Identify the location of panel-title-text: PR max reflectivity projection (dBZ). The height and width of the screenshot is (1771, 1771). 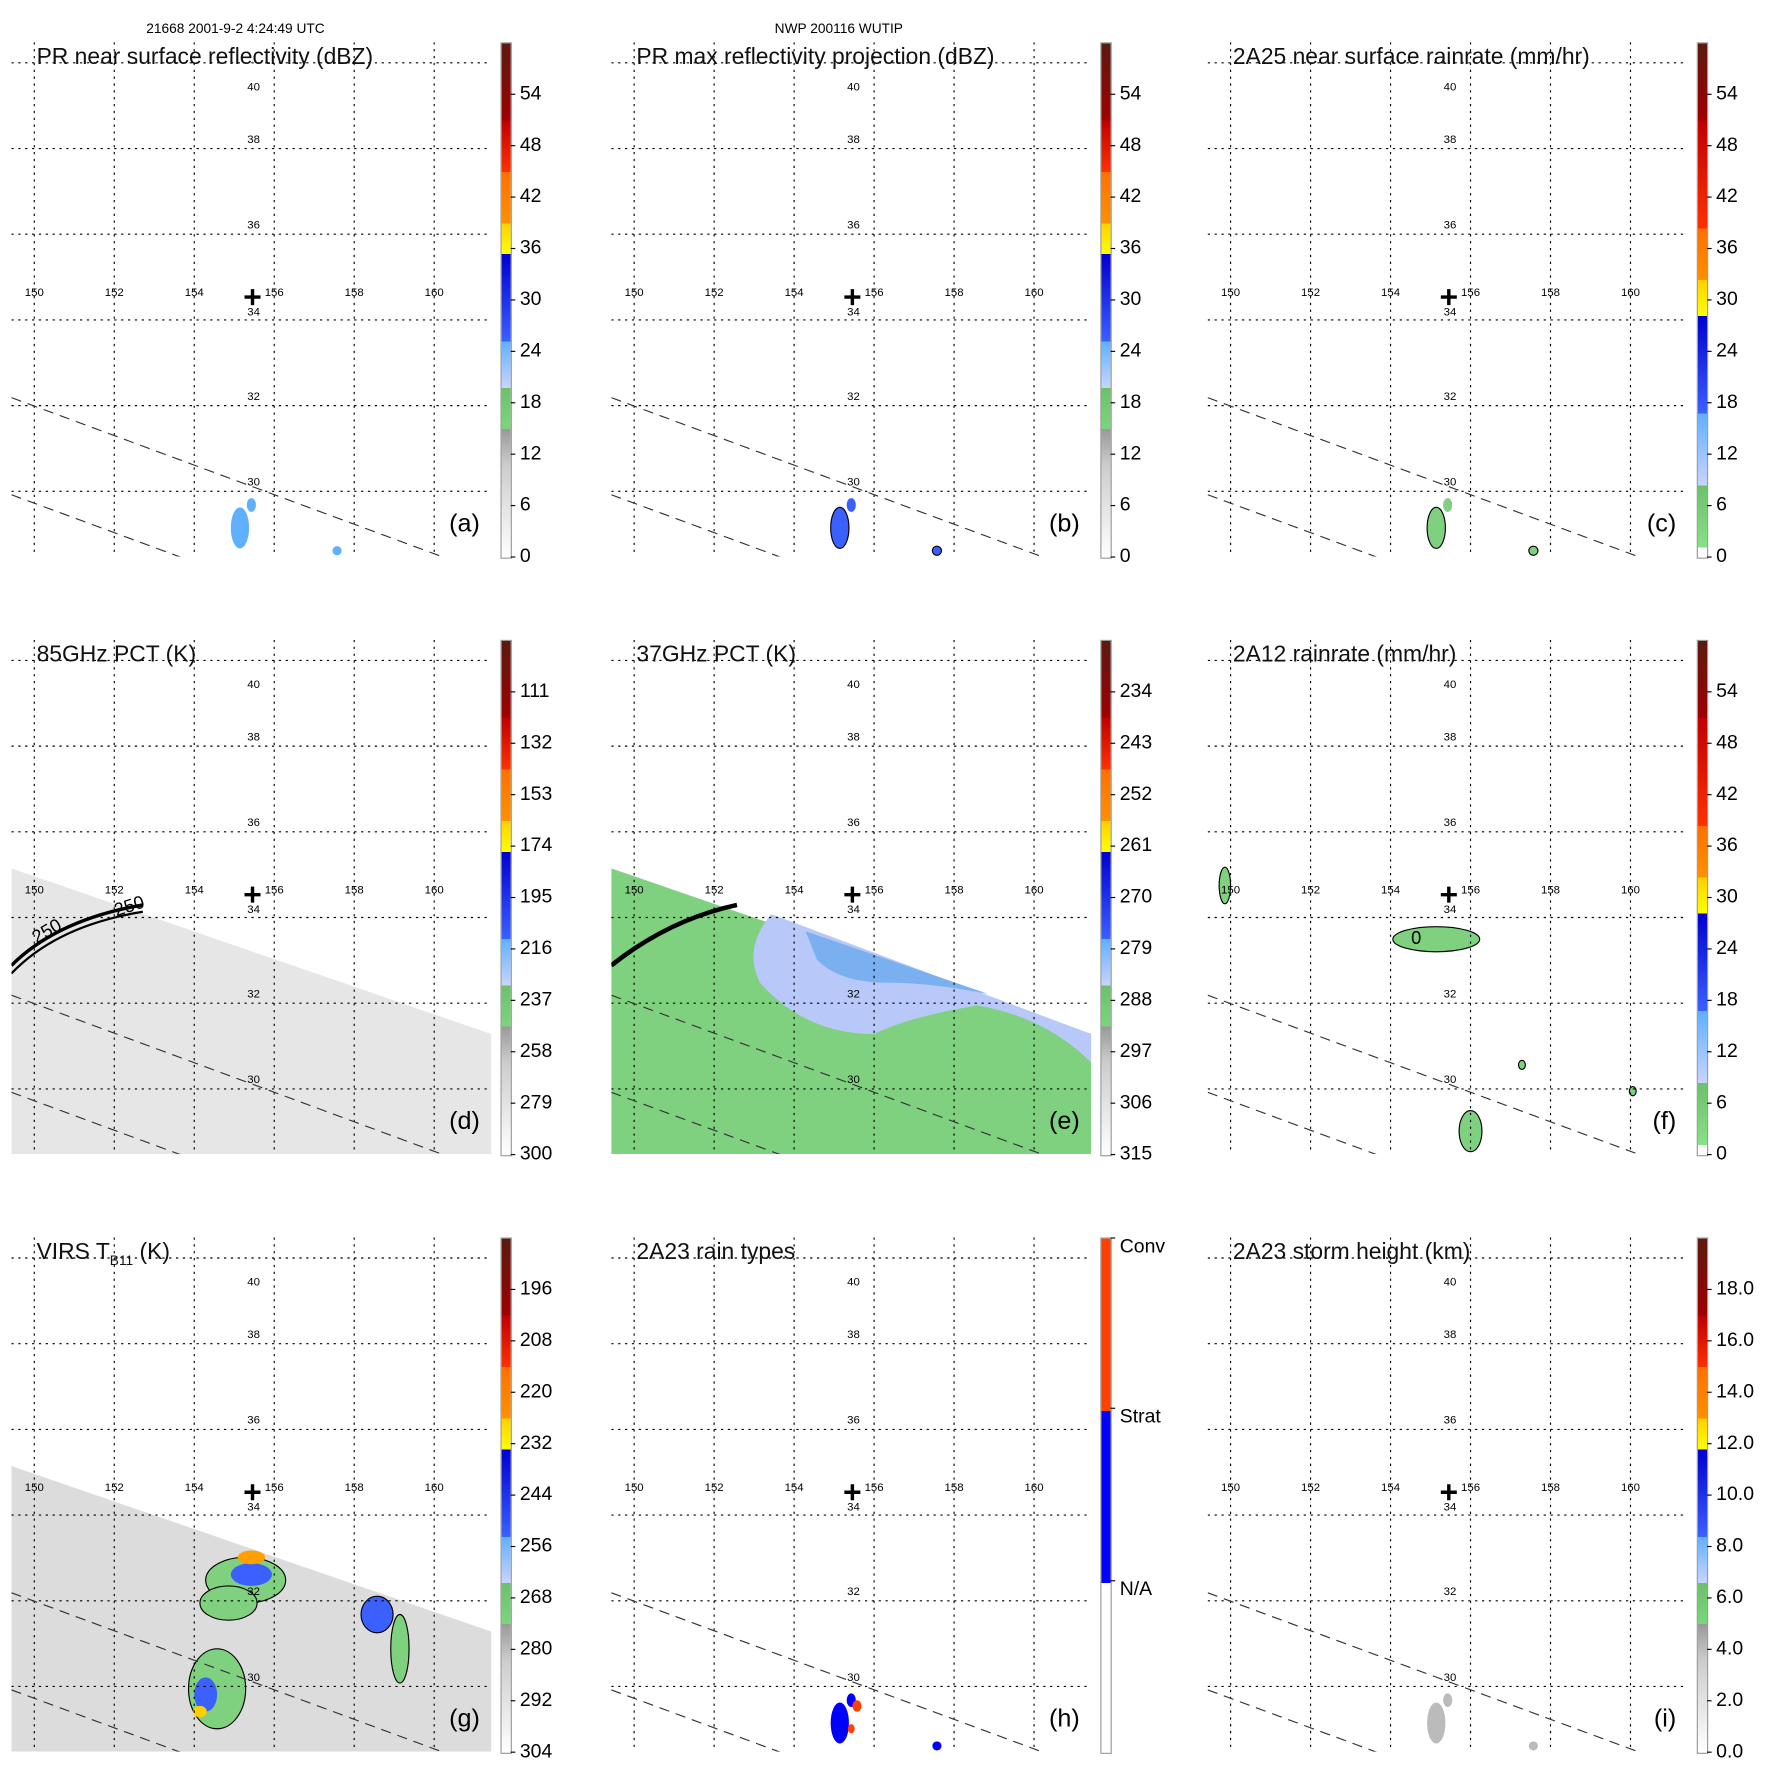
(815, 57).